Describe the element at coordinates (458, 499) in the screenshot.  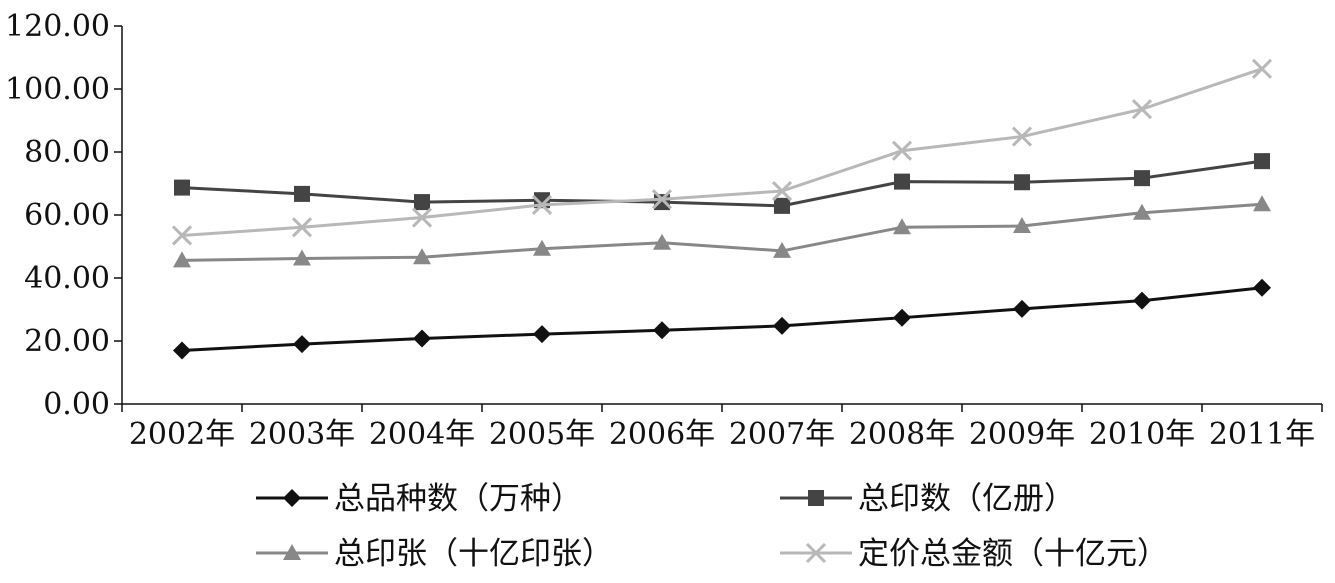
I see `legend-label: 总品种数（万种）` at that location.